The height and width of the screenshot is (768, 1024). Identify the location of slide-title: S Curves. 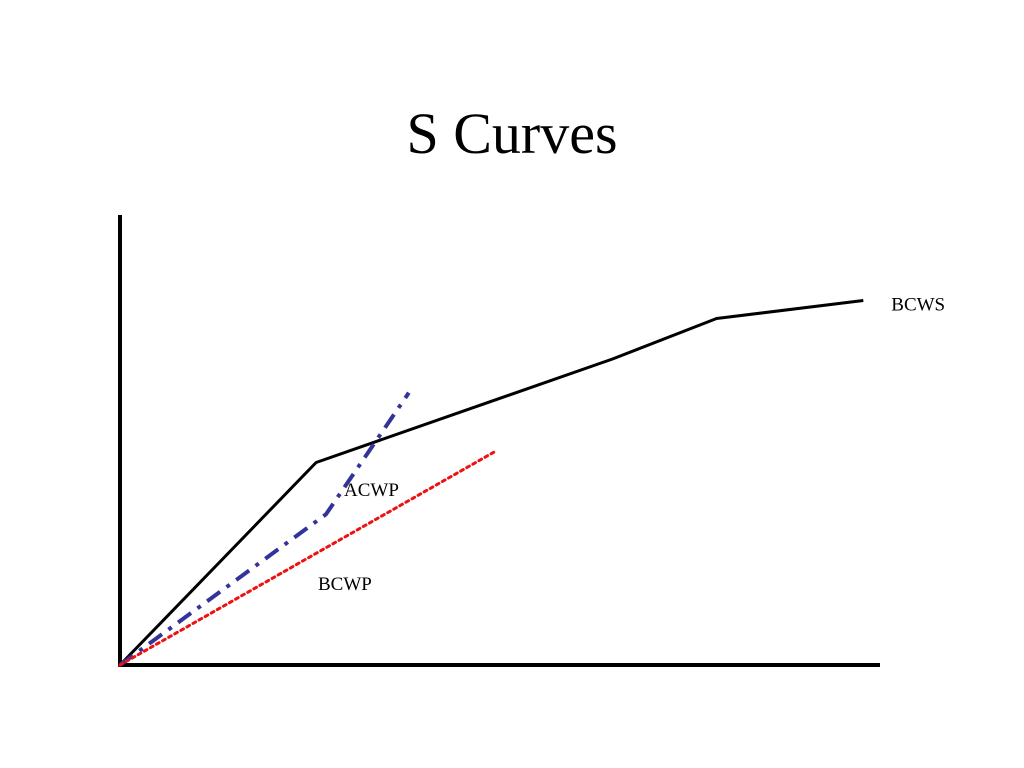
(512, 133).